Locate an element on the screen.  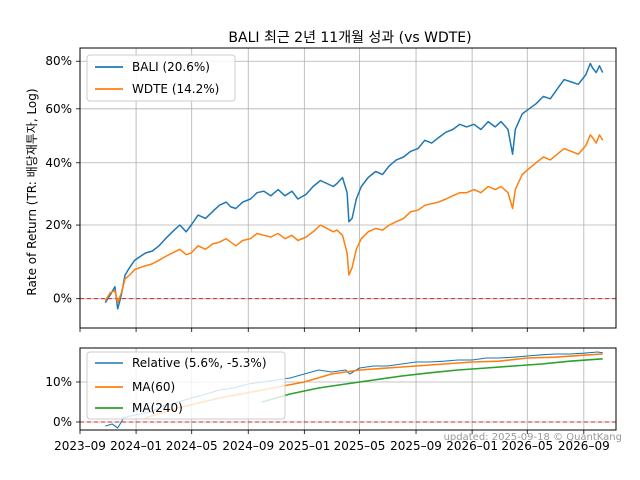
relative-legend: Relative (5.6%, -5.3%) MA(60) MA(240) is located at coordinates (186, 385).